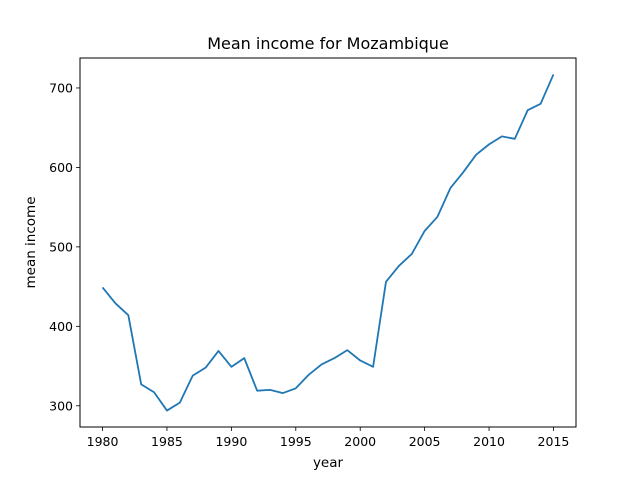  I want to click on y-axis: 300 400 500 600 700, so click(64, 246).